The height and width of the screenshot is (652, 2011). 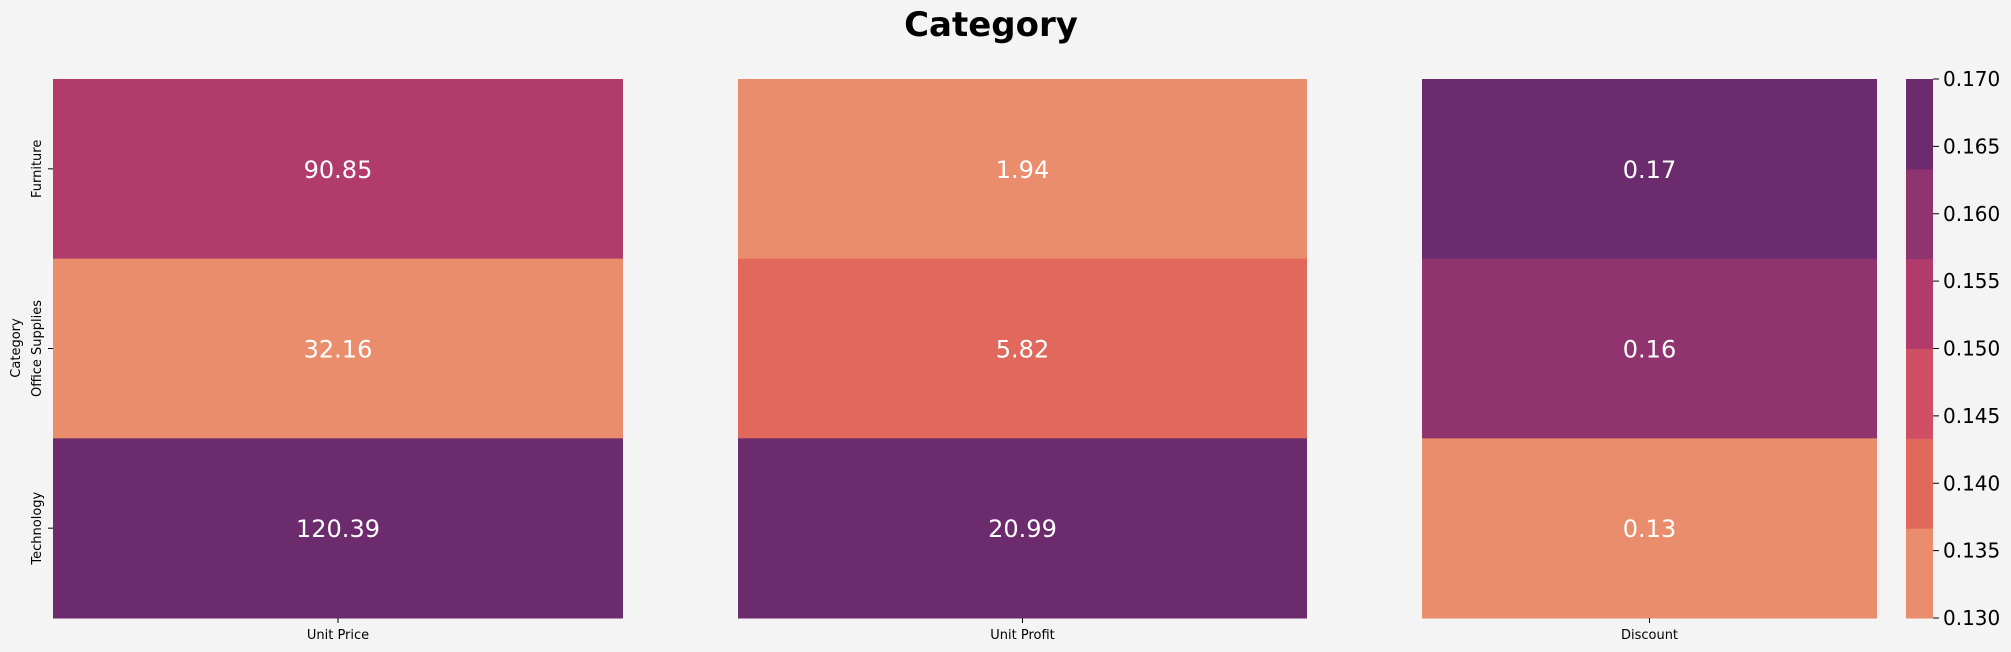 I want to click on cell-value-label: 0.13, so click(x=1649, y=529).